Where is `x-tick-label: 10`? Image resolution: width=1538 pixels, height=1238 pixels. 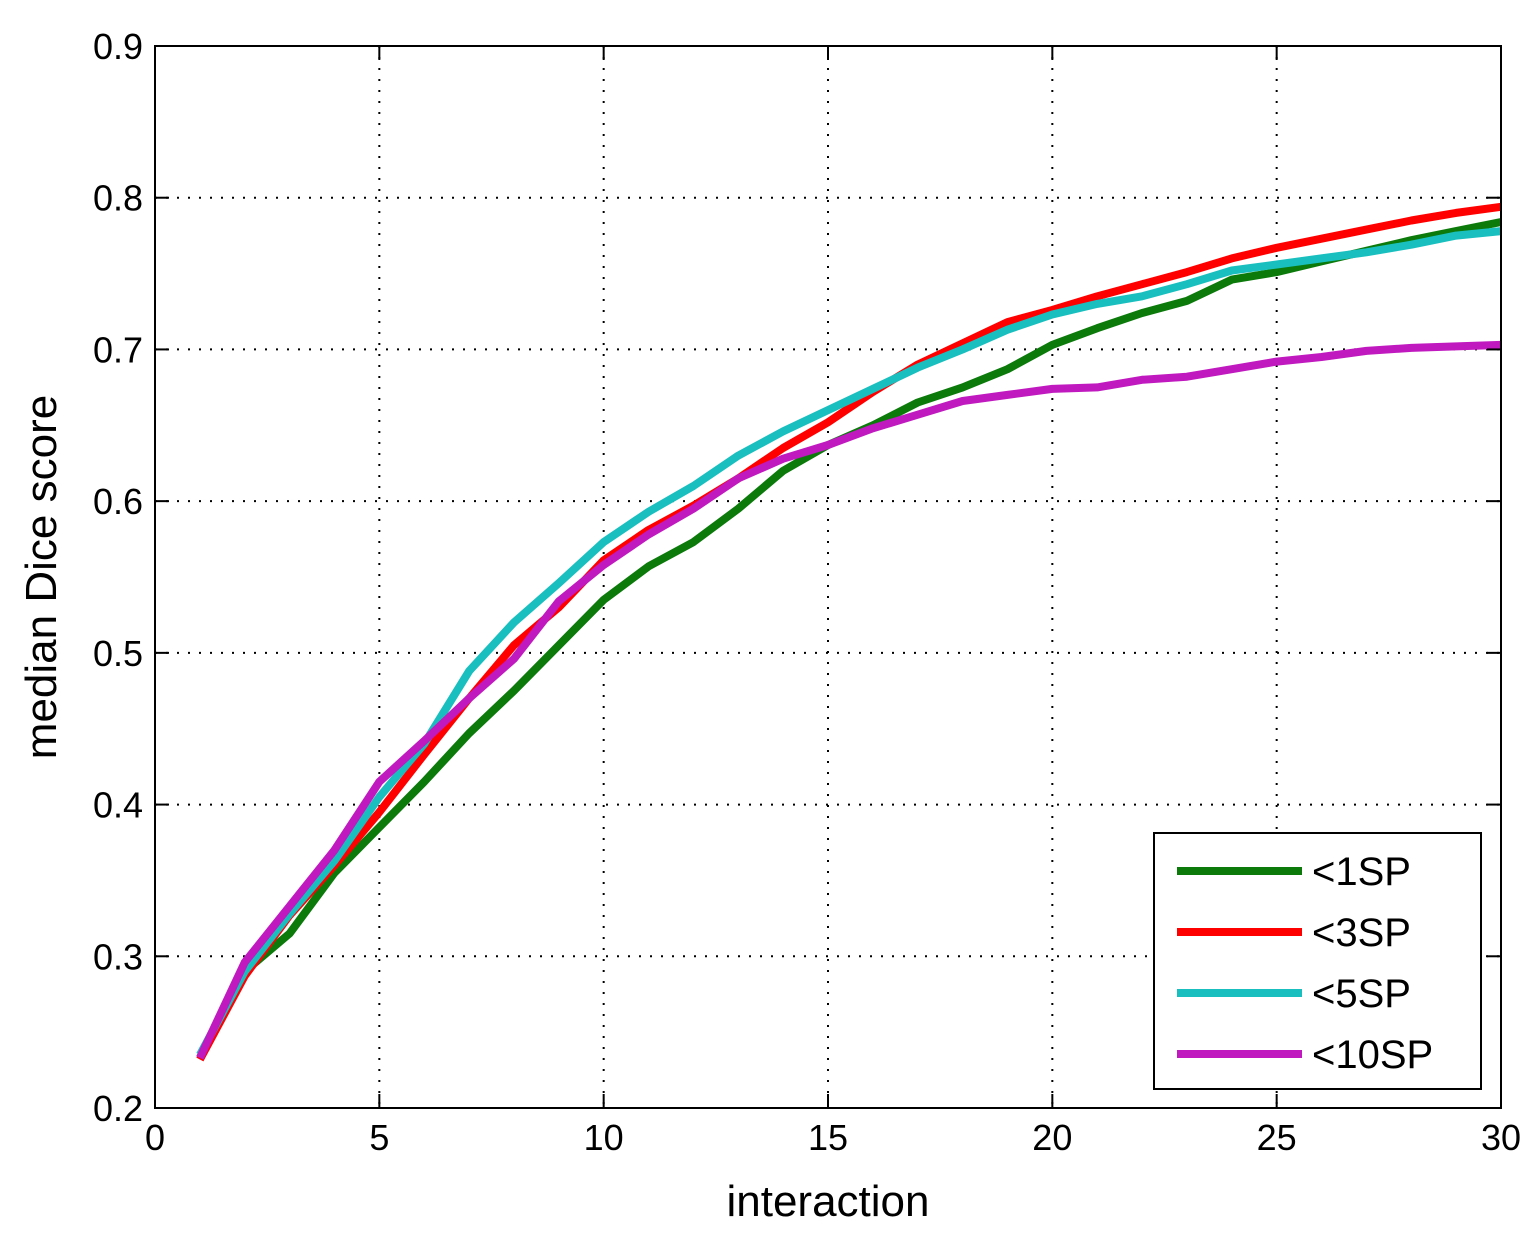
x-tick-label: 10 is located at coordinates (604, 1137).